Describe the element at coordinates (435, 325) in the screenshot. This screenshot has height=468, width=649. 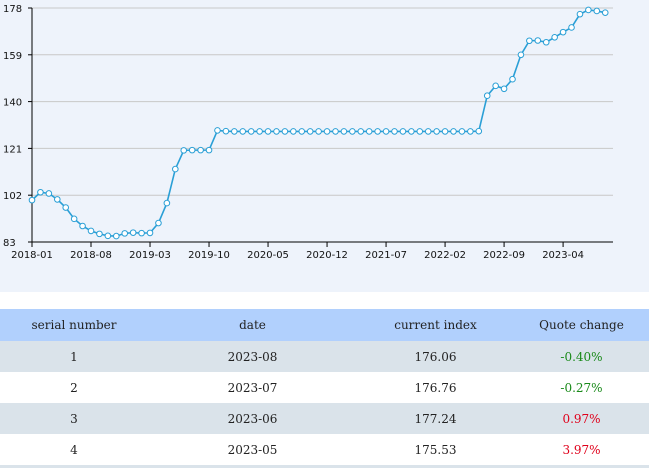
I see `header-current-index: current index` at that location.